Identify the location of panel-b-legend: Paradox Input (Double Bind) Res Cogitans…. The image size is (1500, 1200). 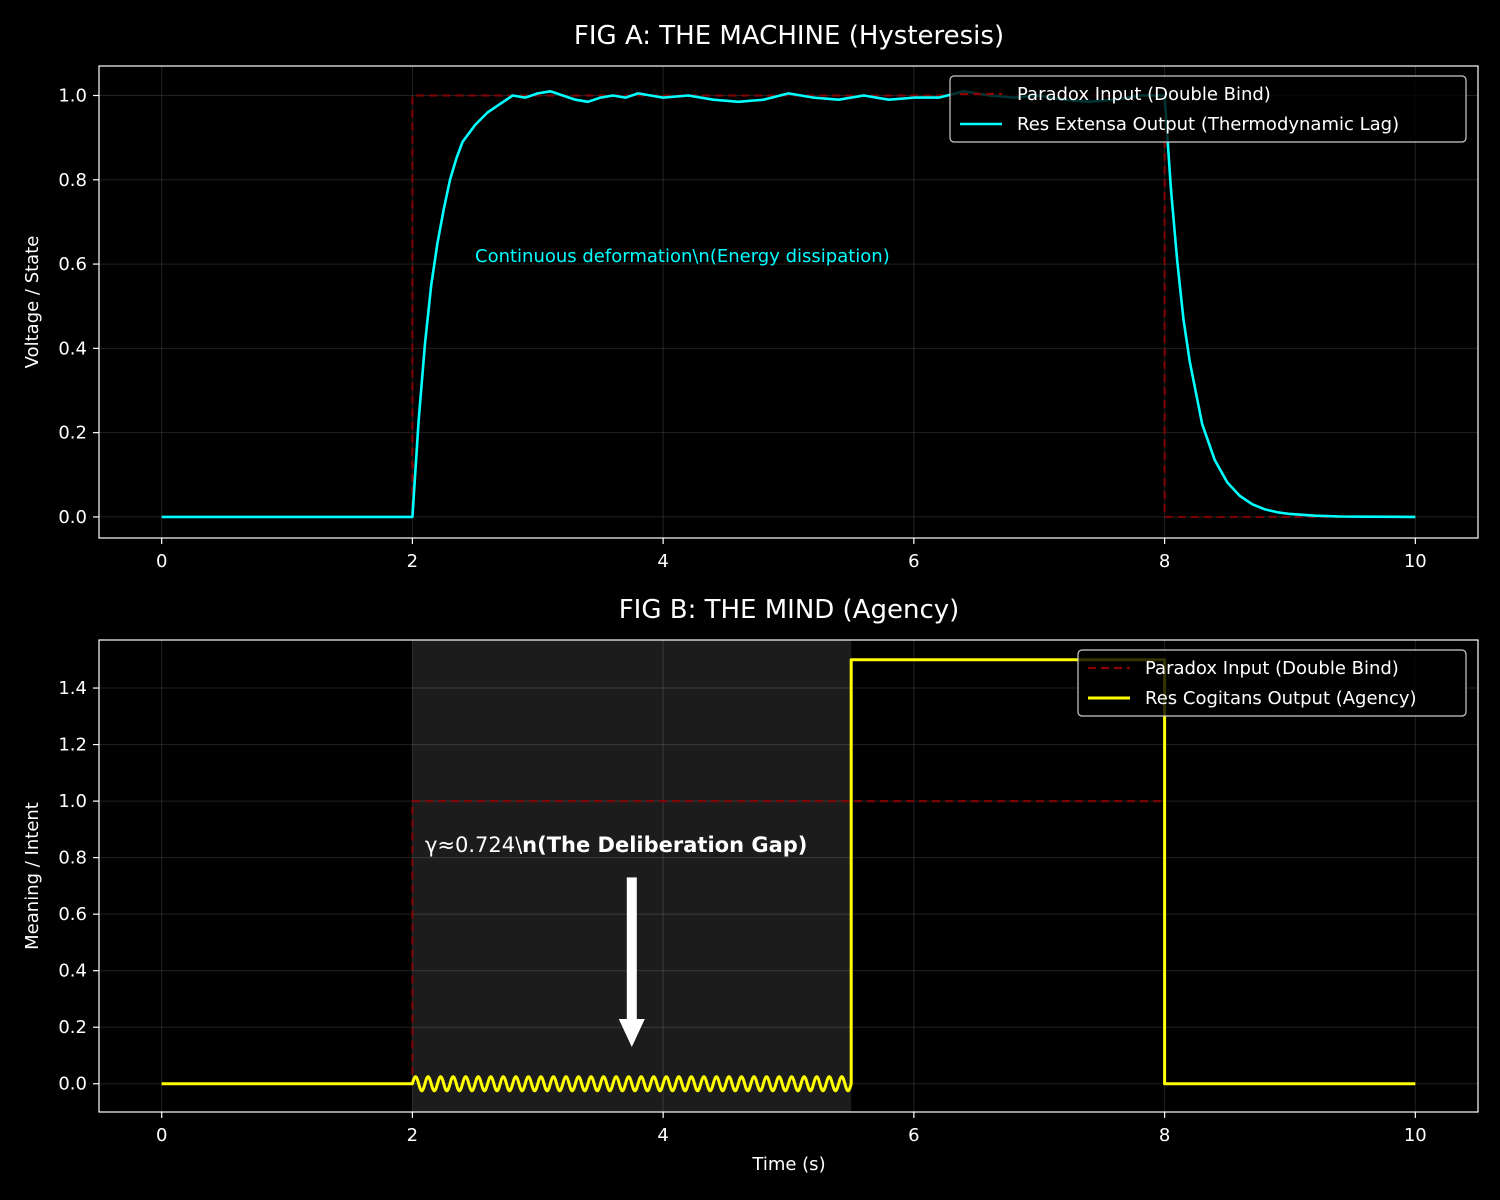
(1272, 683).